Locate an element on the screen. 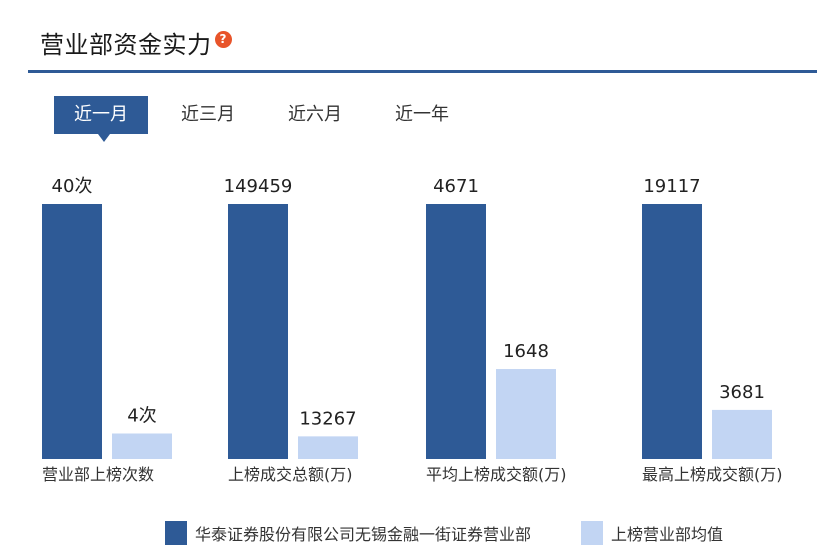 This screenshot has height=560, width=817. page-title: 营业部资金实力 is located at coordinates (126, 44).